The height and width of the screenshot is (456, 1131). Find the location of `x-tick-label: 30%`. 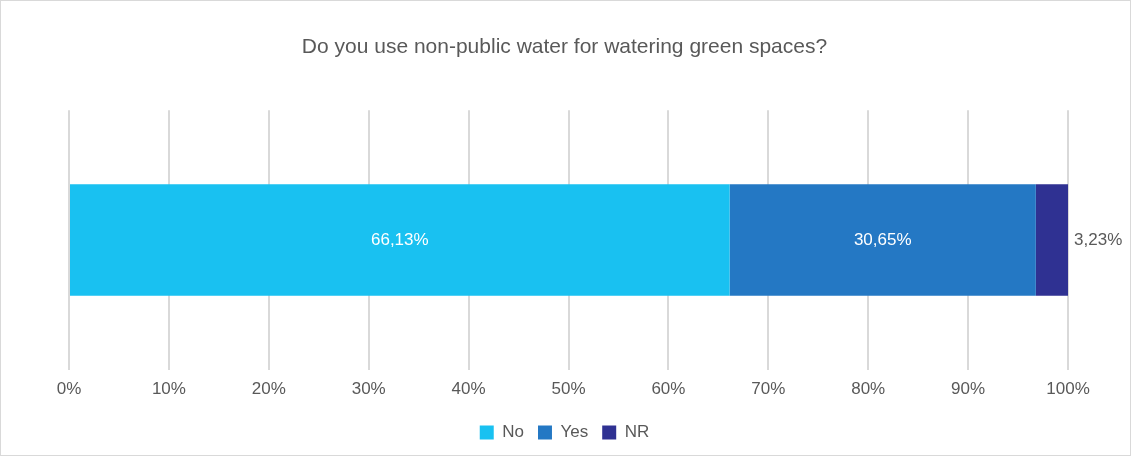

x-tick-label: 30% is located at coordinates (368, 389).